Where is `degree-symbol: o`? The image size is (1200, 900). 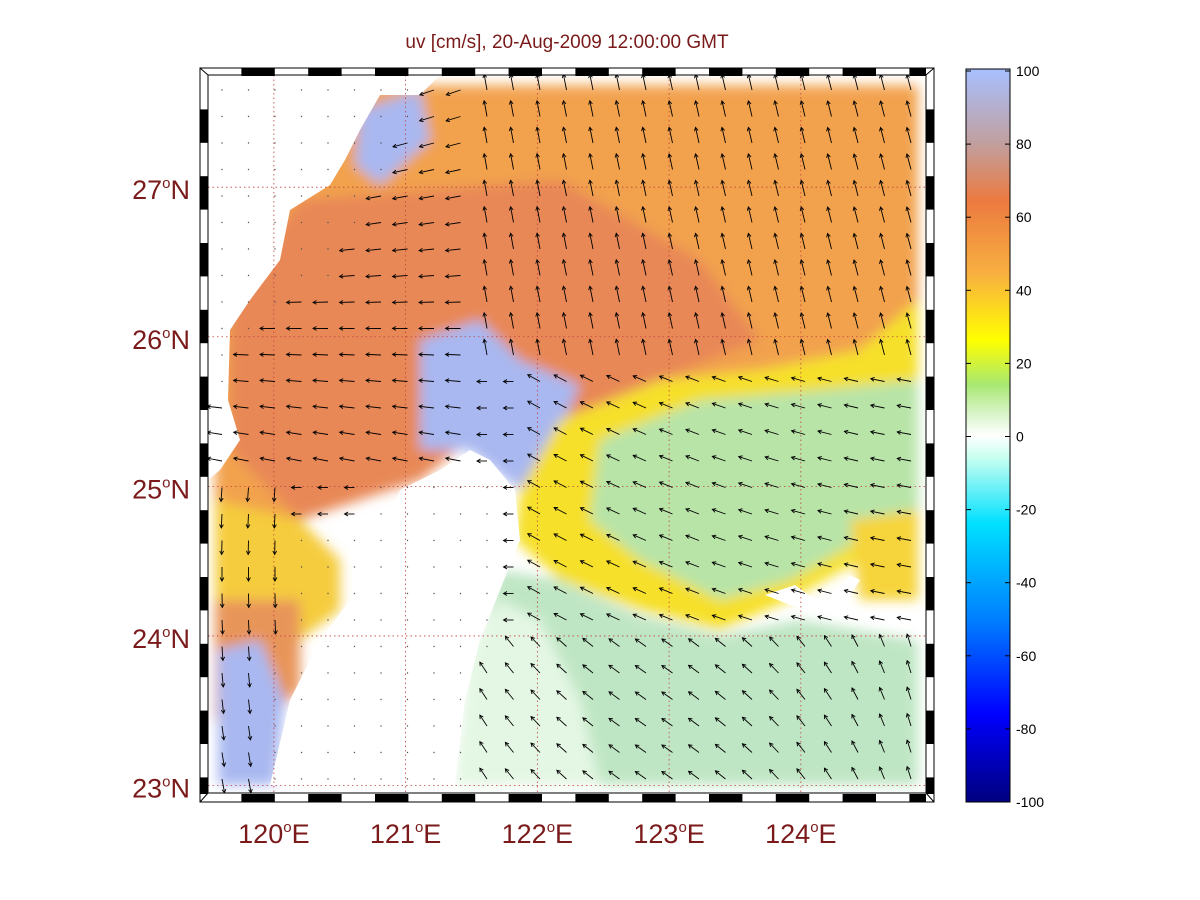 degree-symbol: o is located at coordinates (419, 827).